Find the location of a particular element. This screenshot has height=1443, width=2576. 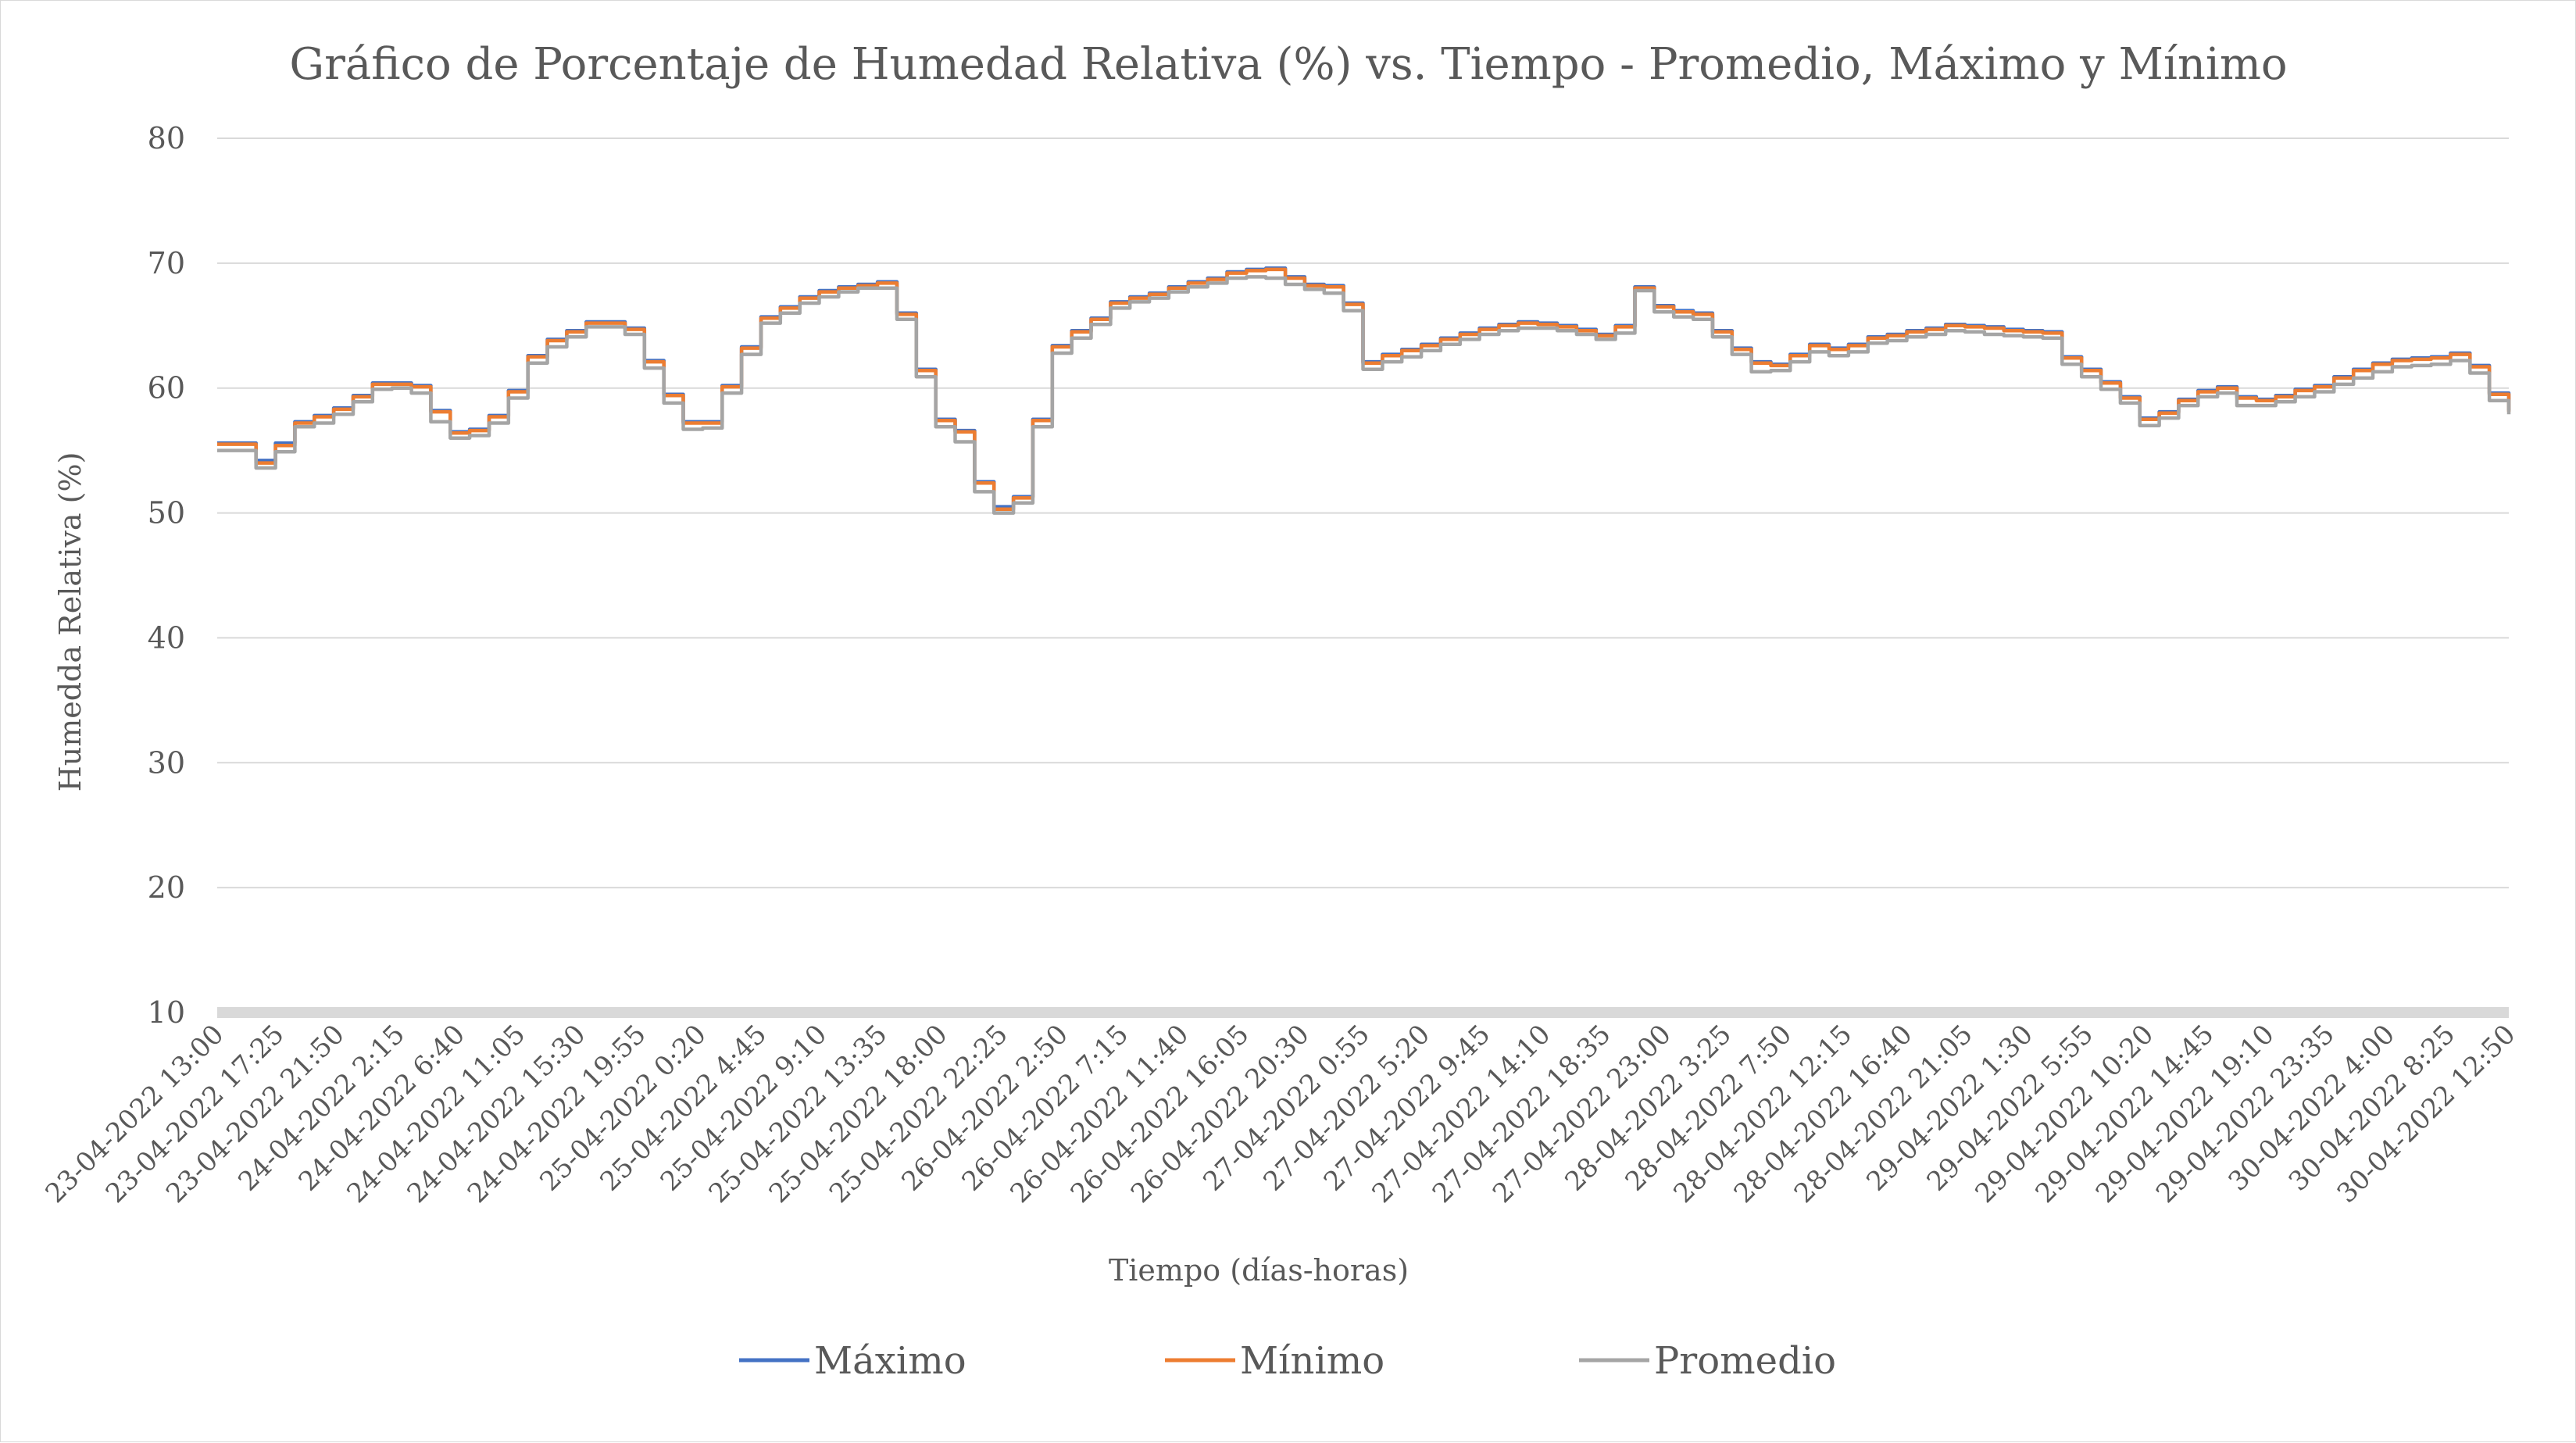

y-tick-label: 70 is located at coordinates (167, 263).